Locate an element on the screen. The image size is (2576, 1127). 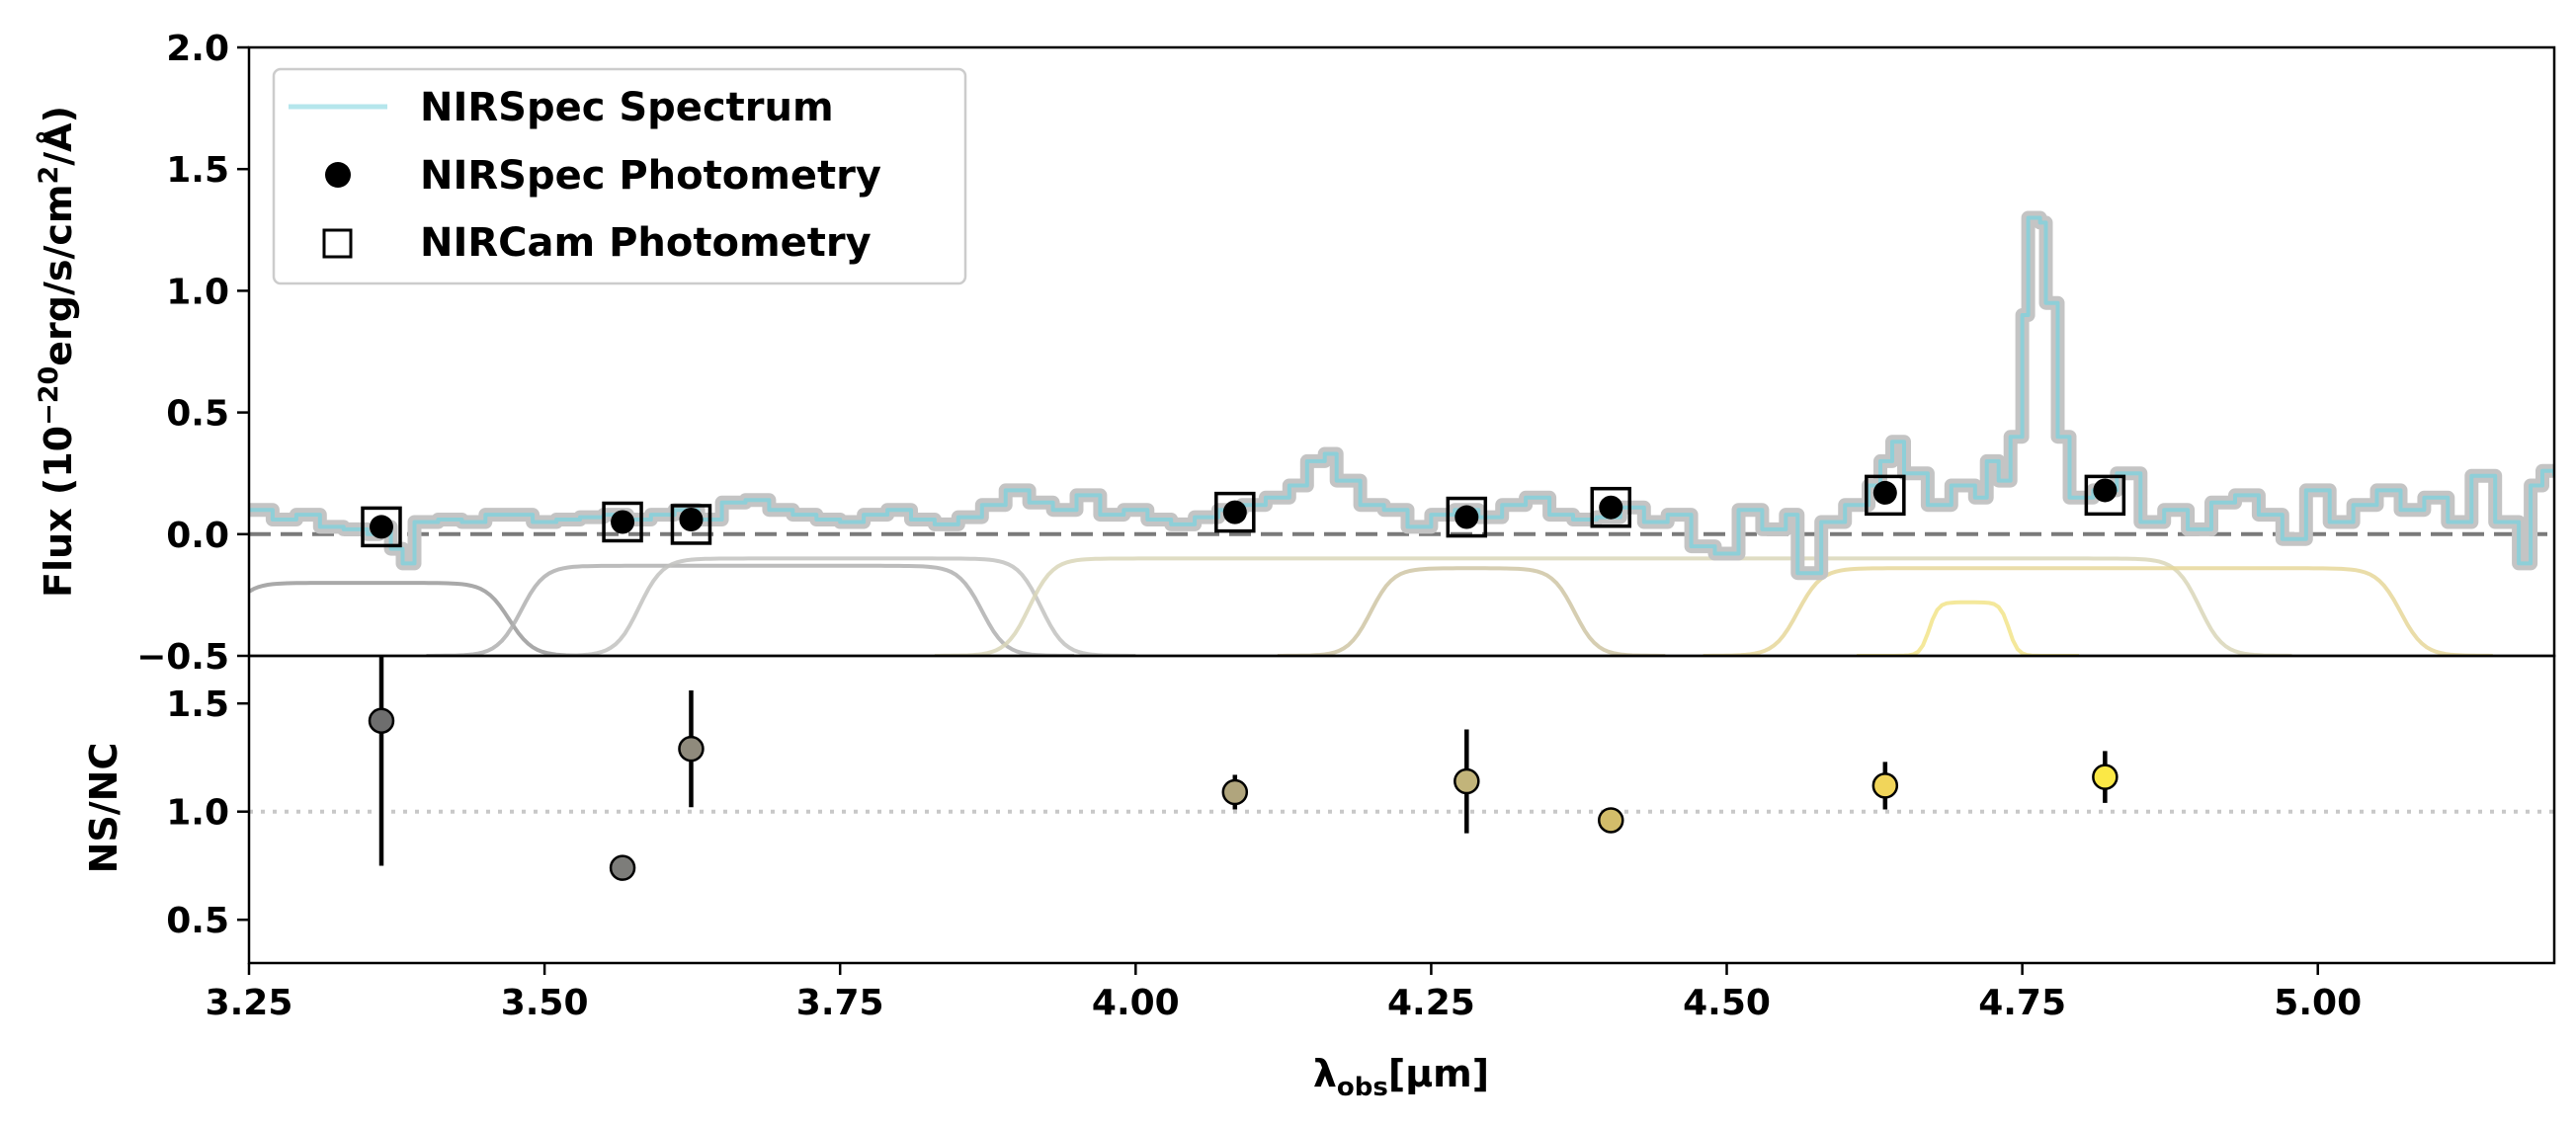
xtick-label: 5.00 is located at coordinates (2318, 1003).